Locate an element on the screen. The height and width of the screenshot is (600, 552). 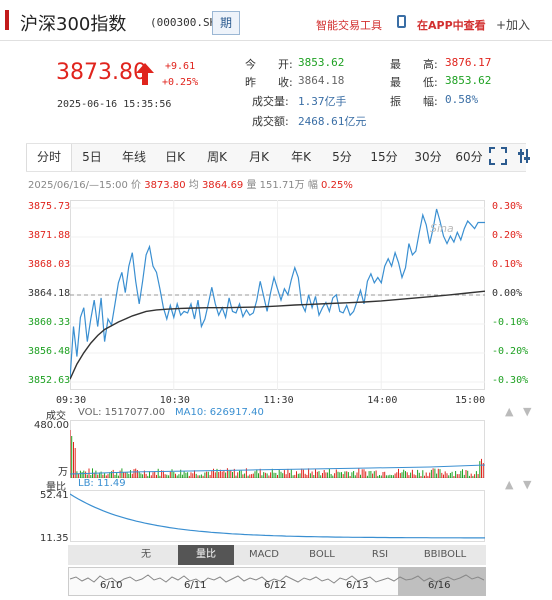
low-value: 3853.62 is located at coordinates (468, 80).